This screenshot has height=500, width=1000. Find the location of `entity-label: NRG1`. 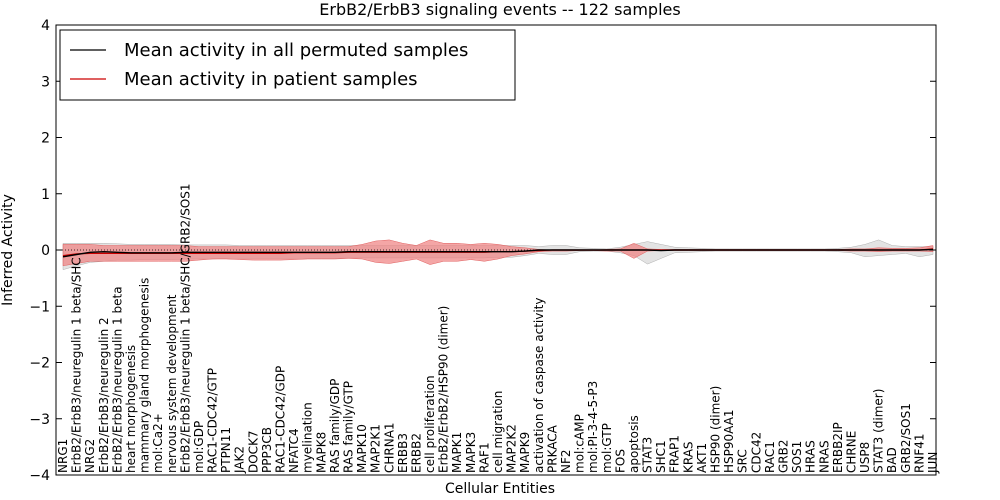

entity-label: NRG1 is located at coordinates (63, 456).